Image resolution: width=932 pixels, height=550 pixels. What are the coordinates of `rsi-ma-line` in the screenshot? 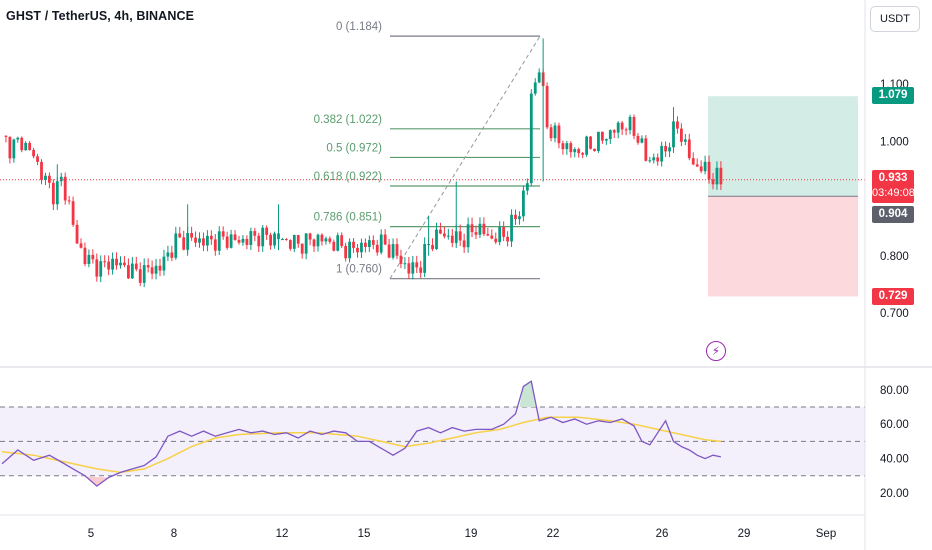 It's located at (361, 445).